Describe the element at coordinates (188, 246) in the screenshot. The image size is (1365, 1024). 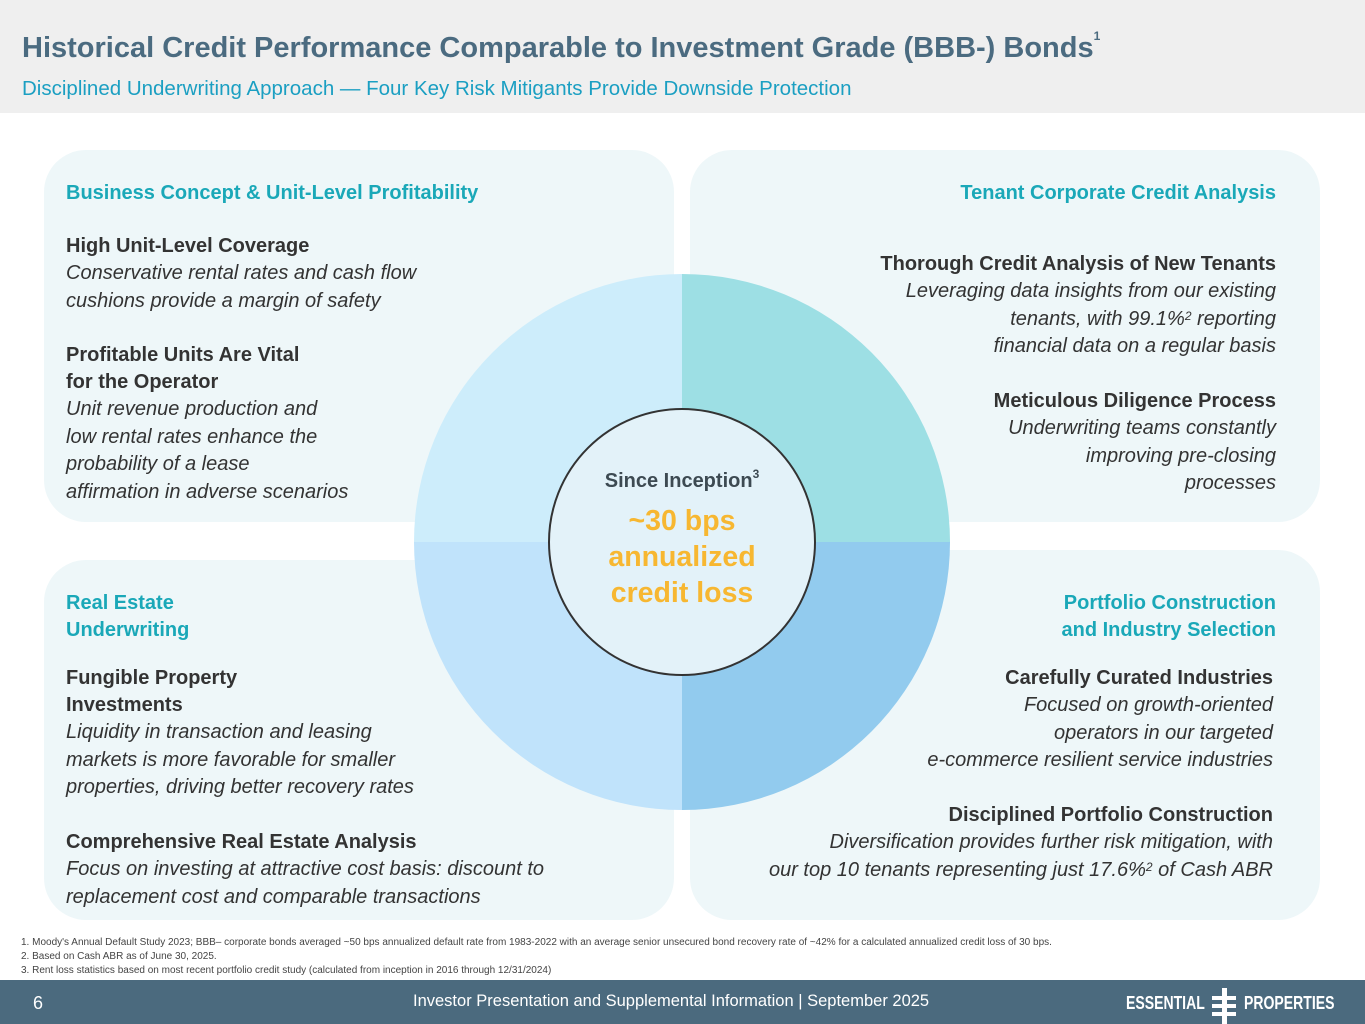
I see `item-title: High Unit-Level Coverage` at that location.